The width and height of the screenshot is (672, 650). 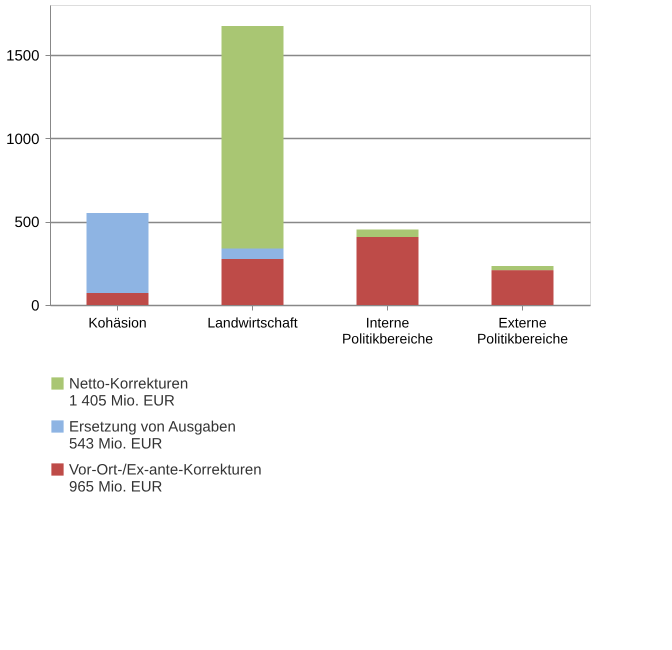 I want to click on legend-label: Vor-Ort-/Ex-ante-Korrekturen 965 Mio. EUR, so click(x=165, y=479).